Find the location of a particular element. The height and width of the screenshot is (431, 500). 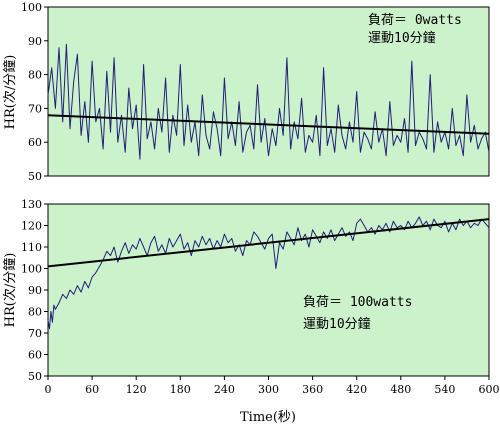

bottom-y-tick-label: 70 is located at coordinates (35, 333).